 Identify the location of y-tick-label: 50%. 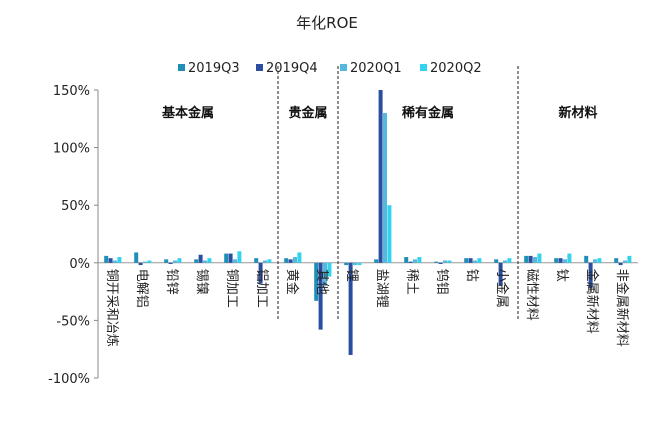
(75, 206).